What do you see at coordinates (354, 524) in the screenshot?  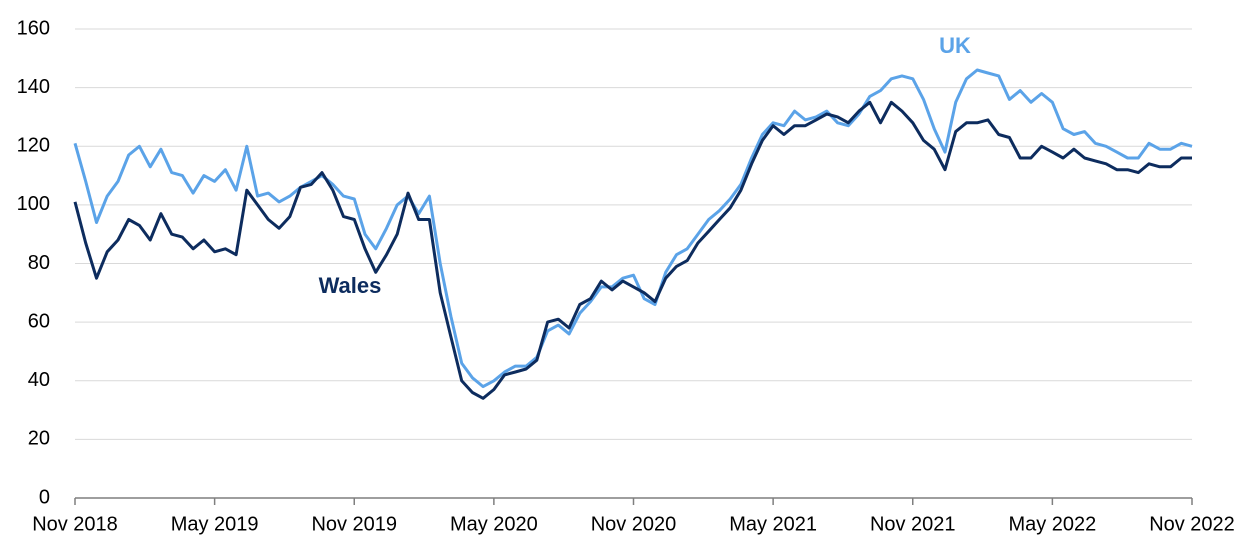 I see `x-tick-label: Nov 2019` at bounding box center [354, 524].